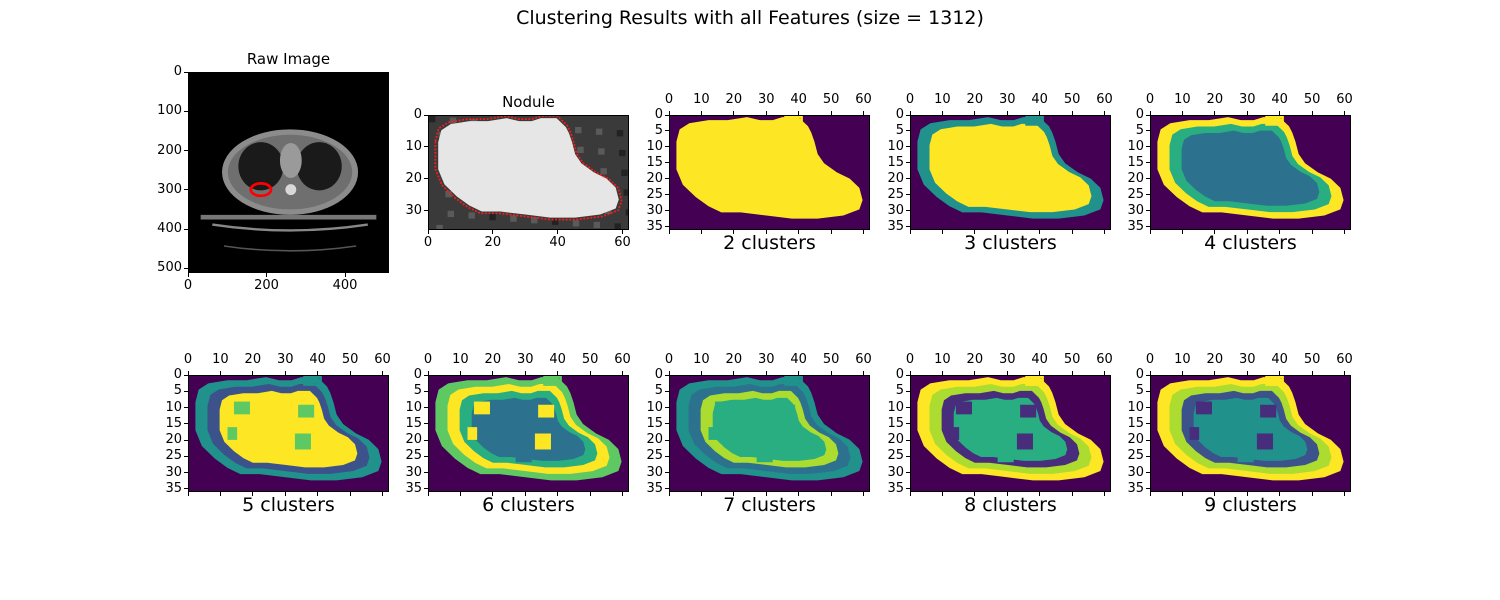 The height and width of the screenshot is (600, 1500). I want to click on nodule-body, so click(528, 168).